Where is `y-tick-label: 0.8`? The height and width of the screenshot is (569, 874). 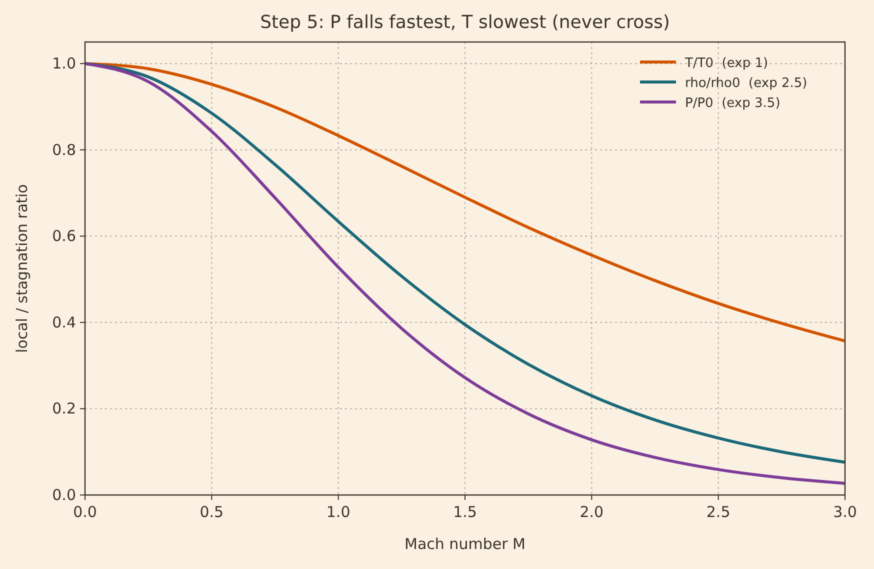
y-tick-label: 0.8 is located at coordinates (64, 149).